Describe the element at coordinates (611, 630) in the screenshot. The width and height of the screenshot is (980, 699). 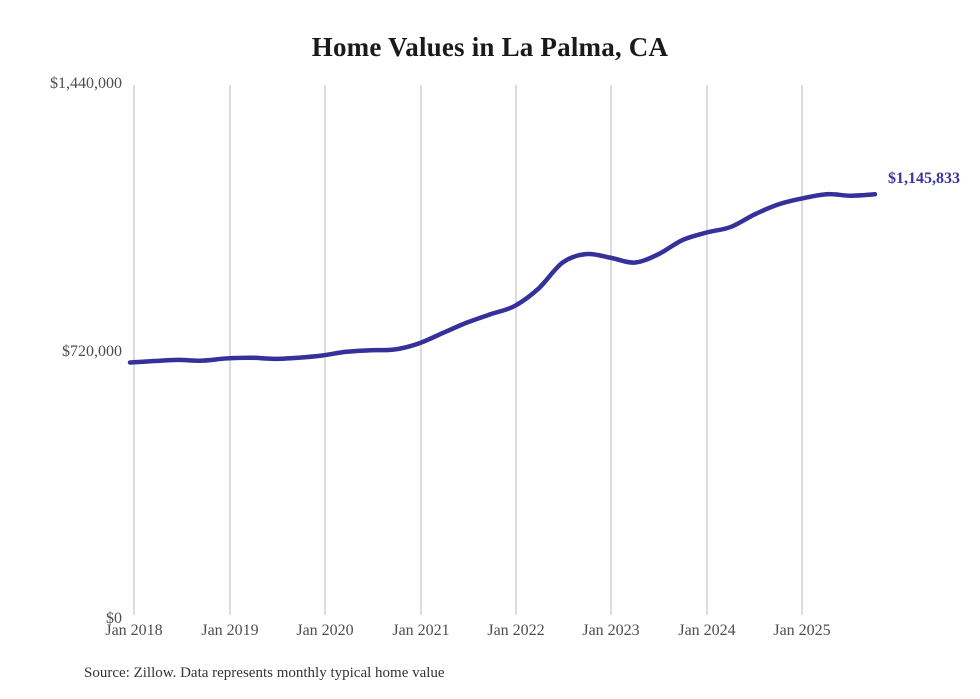
I see `x-tick-label-jan-2023: Jan 2023` at that location.